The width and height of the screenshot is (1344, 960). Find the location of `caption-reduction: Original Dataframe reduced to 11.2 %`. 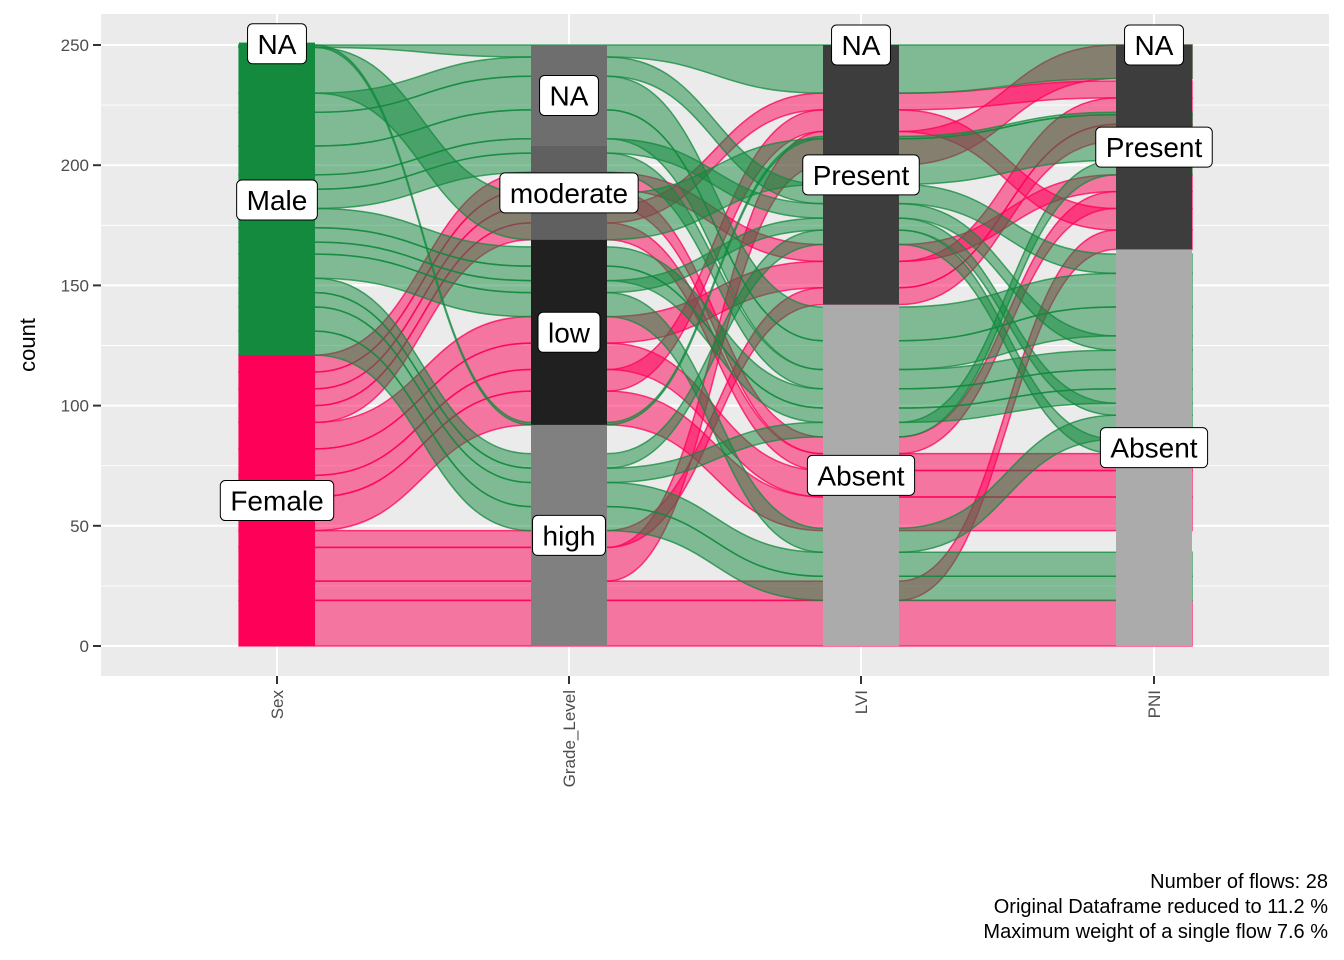

caption-reduction: Original Dataframe reduced to 11.2 % is located at coordinates (1160, 907).